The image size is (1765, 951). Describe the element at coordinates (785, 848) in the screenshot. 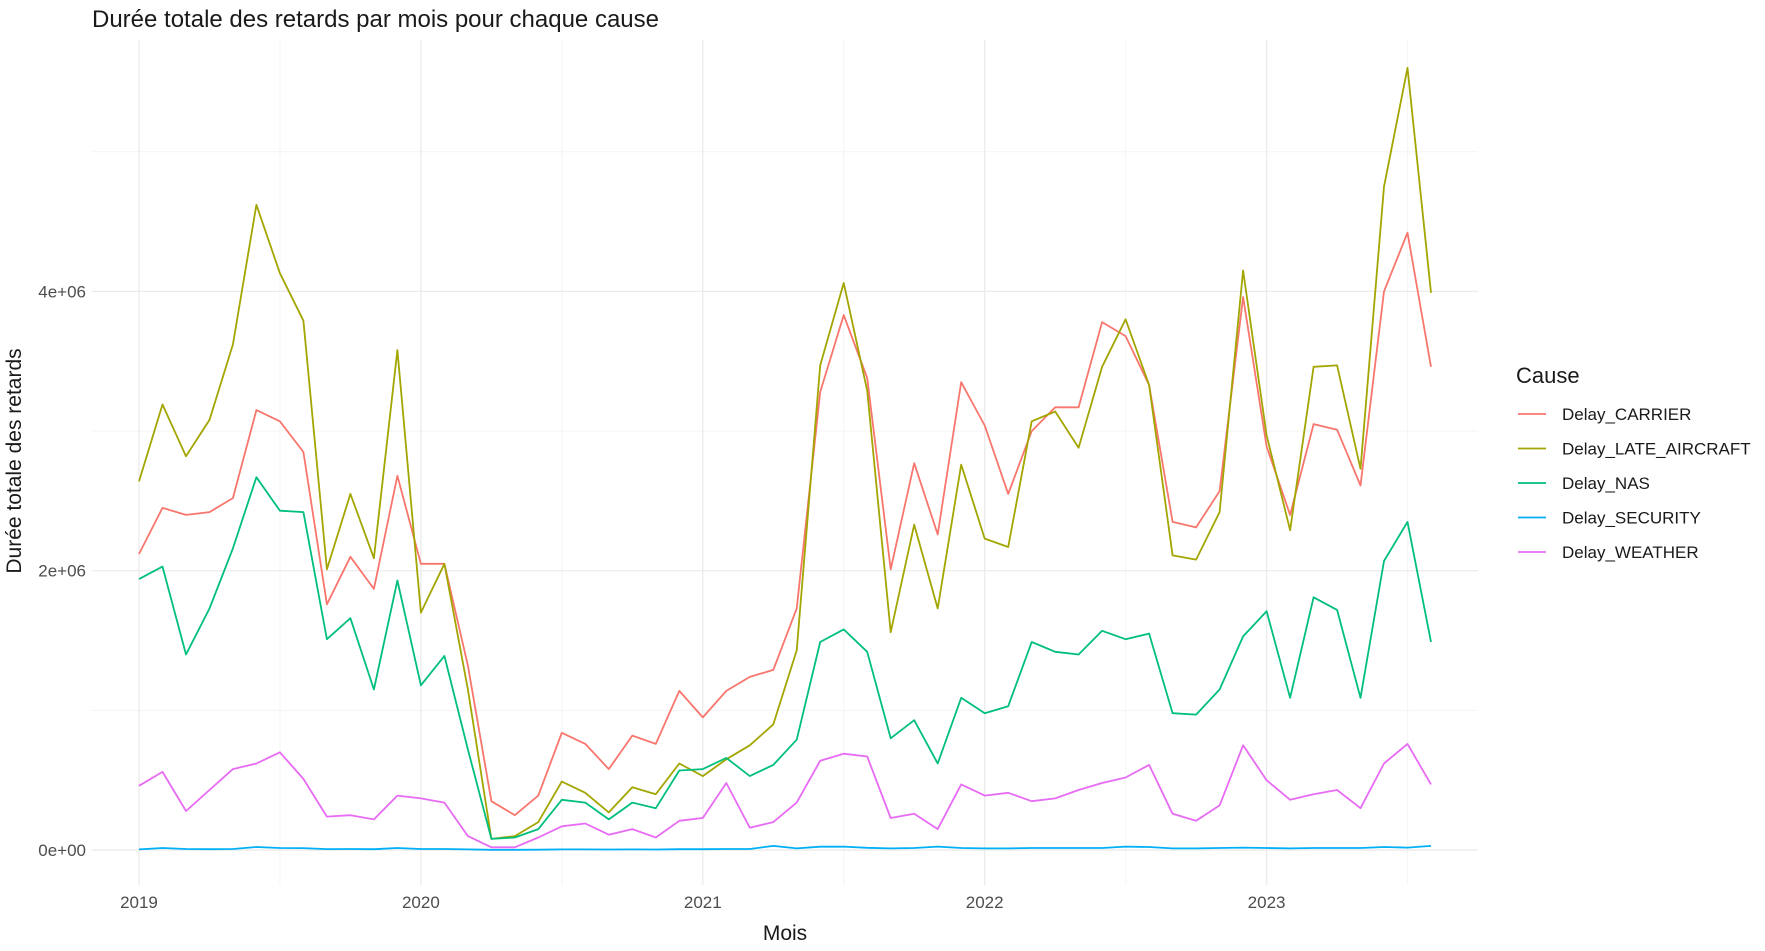

I see `series-line-delay-security` at that location.